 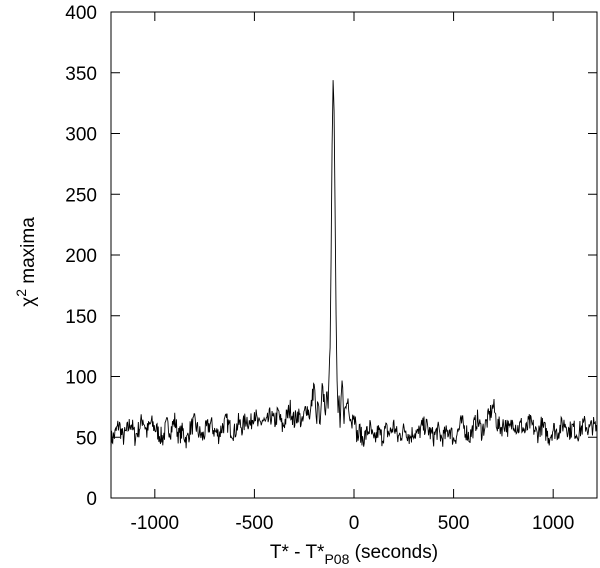 What do you see at coordinates (81, 195) in the screenshot?
I see `y-tick-label: 250` at bounding box center [81, 195].